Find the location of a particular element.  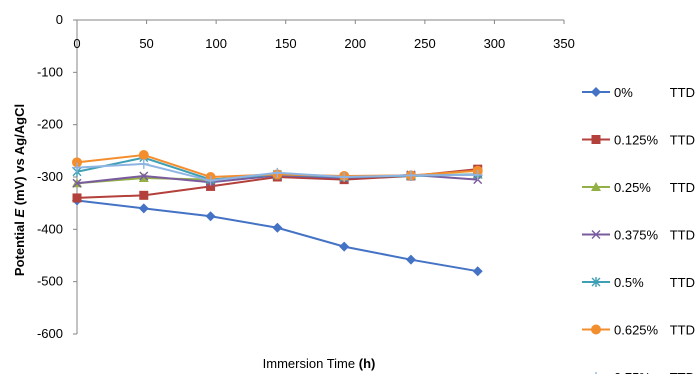

x-axis-title: Immersion Time (h) is located at coordinates (319, 363).